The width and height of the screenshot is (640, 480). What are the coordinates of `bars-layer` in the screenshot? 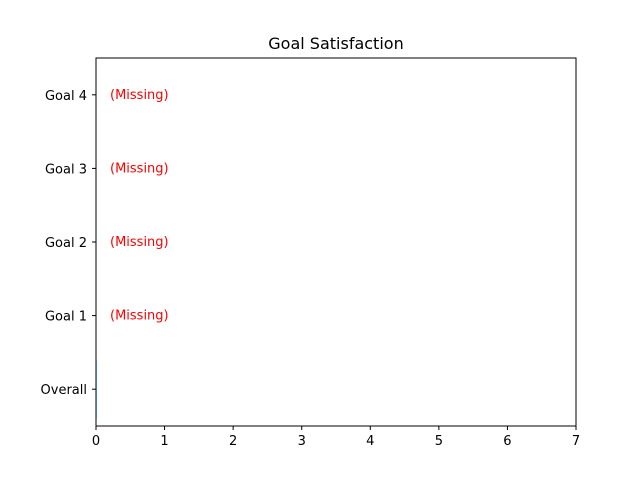 It's located at (96, 389).